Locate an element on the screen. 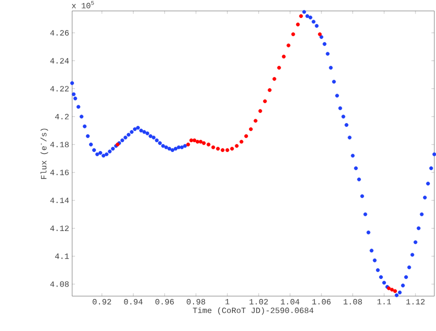  x-tick-label: 1.04 is located at coordinates (290, 301).